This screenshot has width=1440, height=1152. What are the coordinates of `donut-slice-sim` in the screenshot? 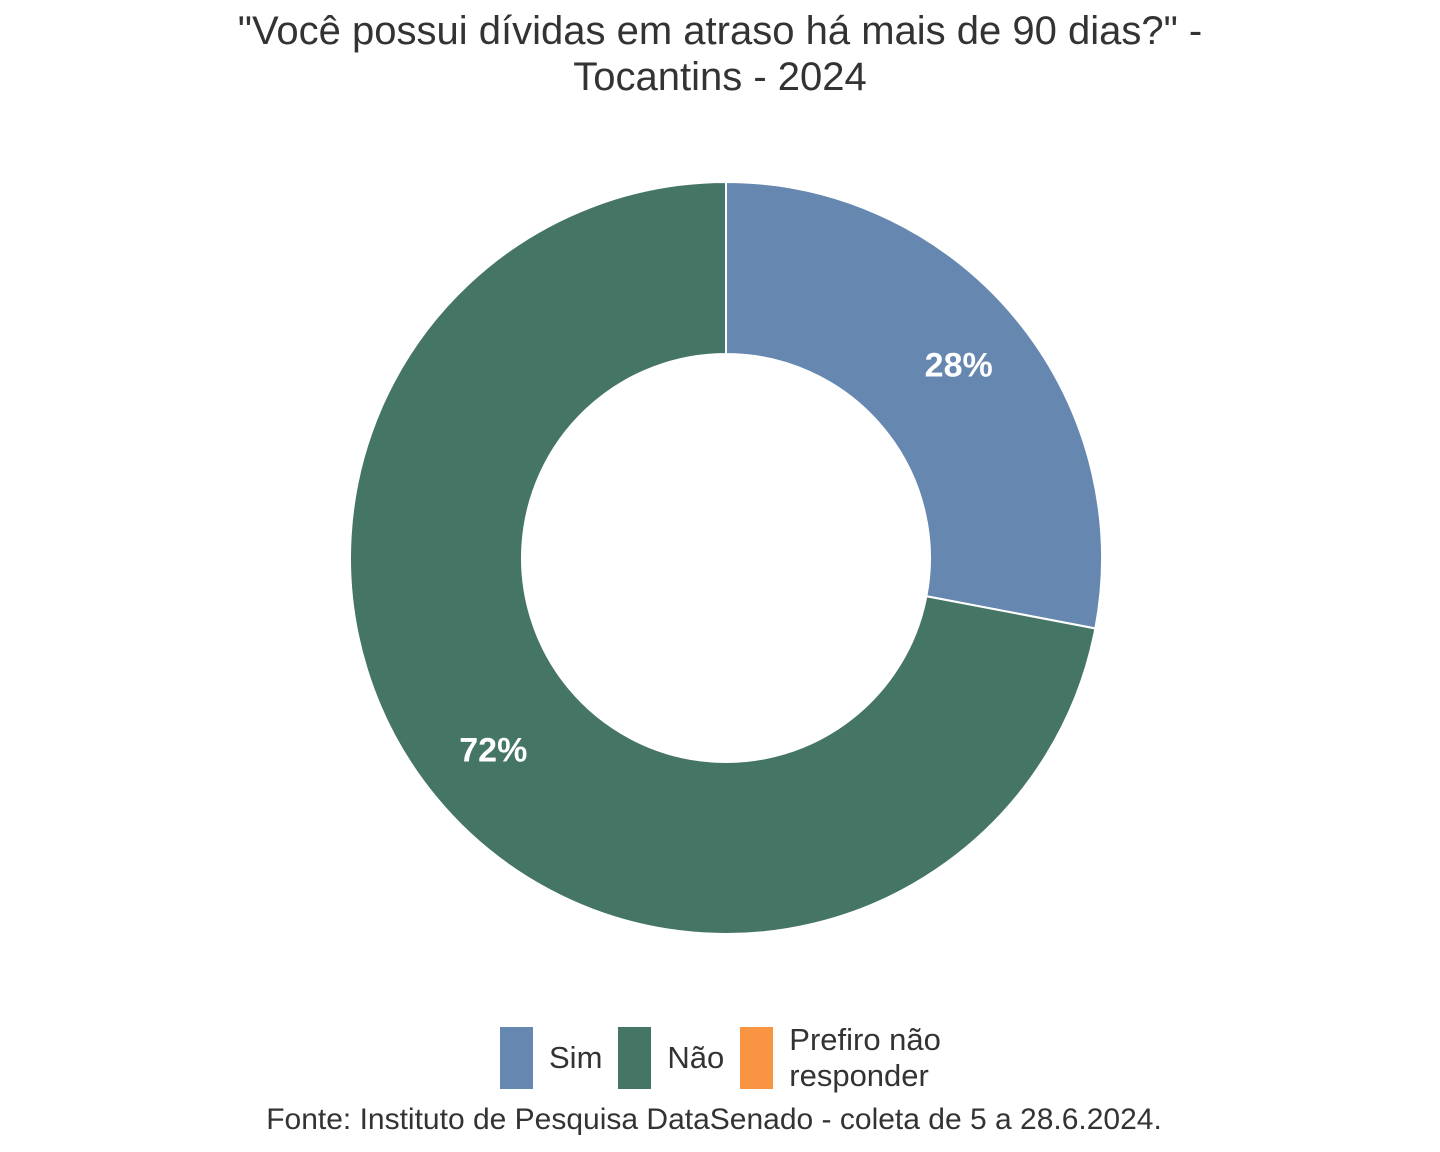 It's located at (914, 405).